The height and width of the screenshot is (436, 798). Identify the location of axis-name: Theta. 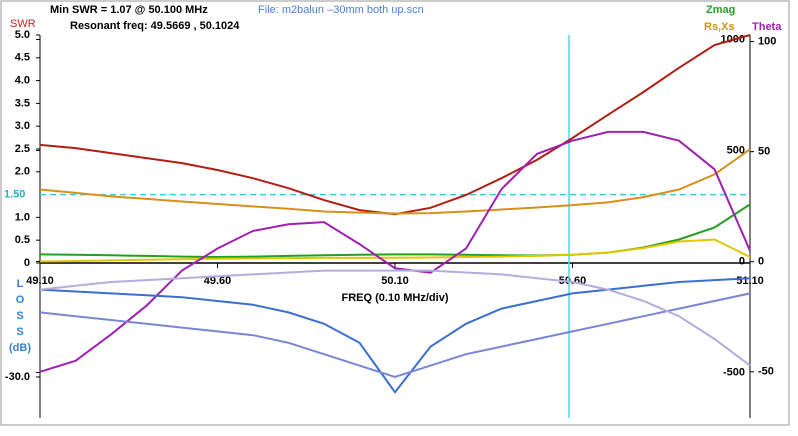
(767, 27).